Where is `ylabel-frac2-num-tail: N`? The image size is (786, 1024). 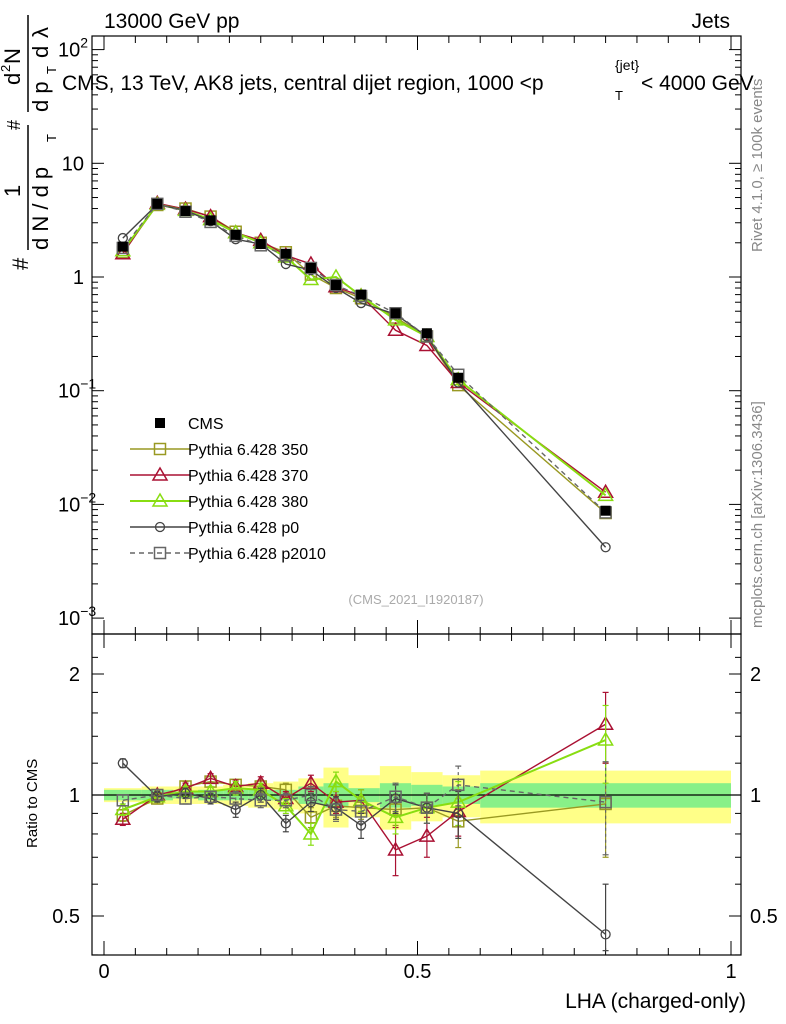 ylabel-frac2-num-tail: N is located at coordinates (12, 56).